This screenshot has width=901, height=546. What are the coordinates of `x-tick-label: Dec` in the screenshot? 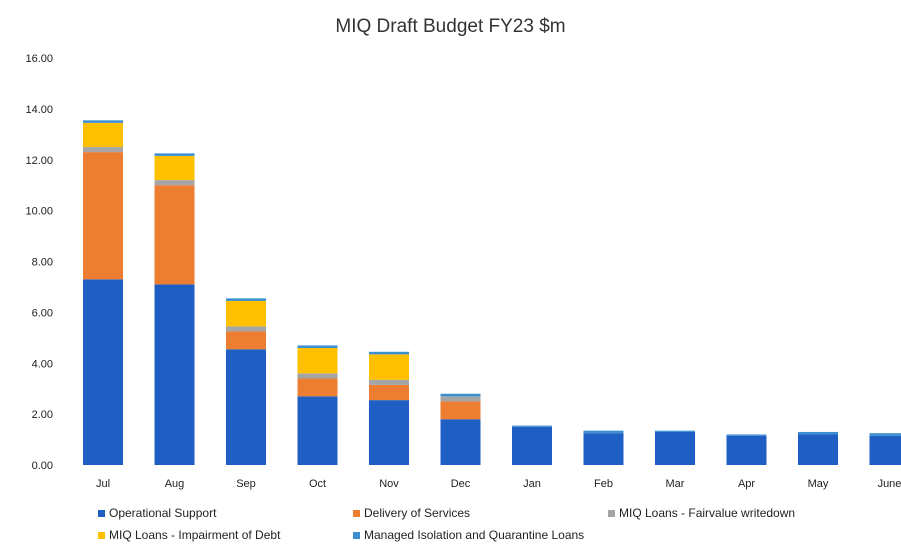 It's located at (461, 484).